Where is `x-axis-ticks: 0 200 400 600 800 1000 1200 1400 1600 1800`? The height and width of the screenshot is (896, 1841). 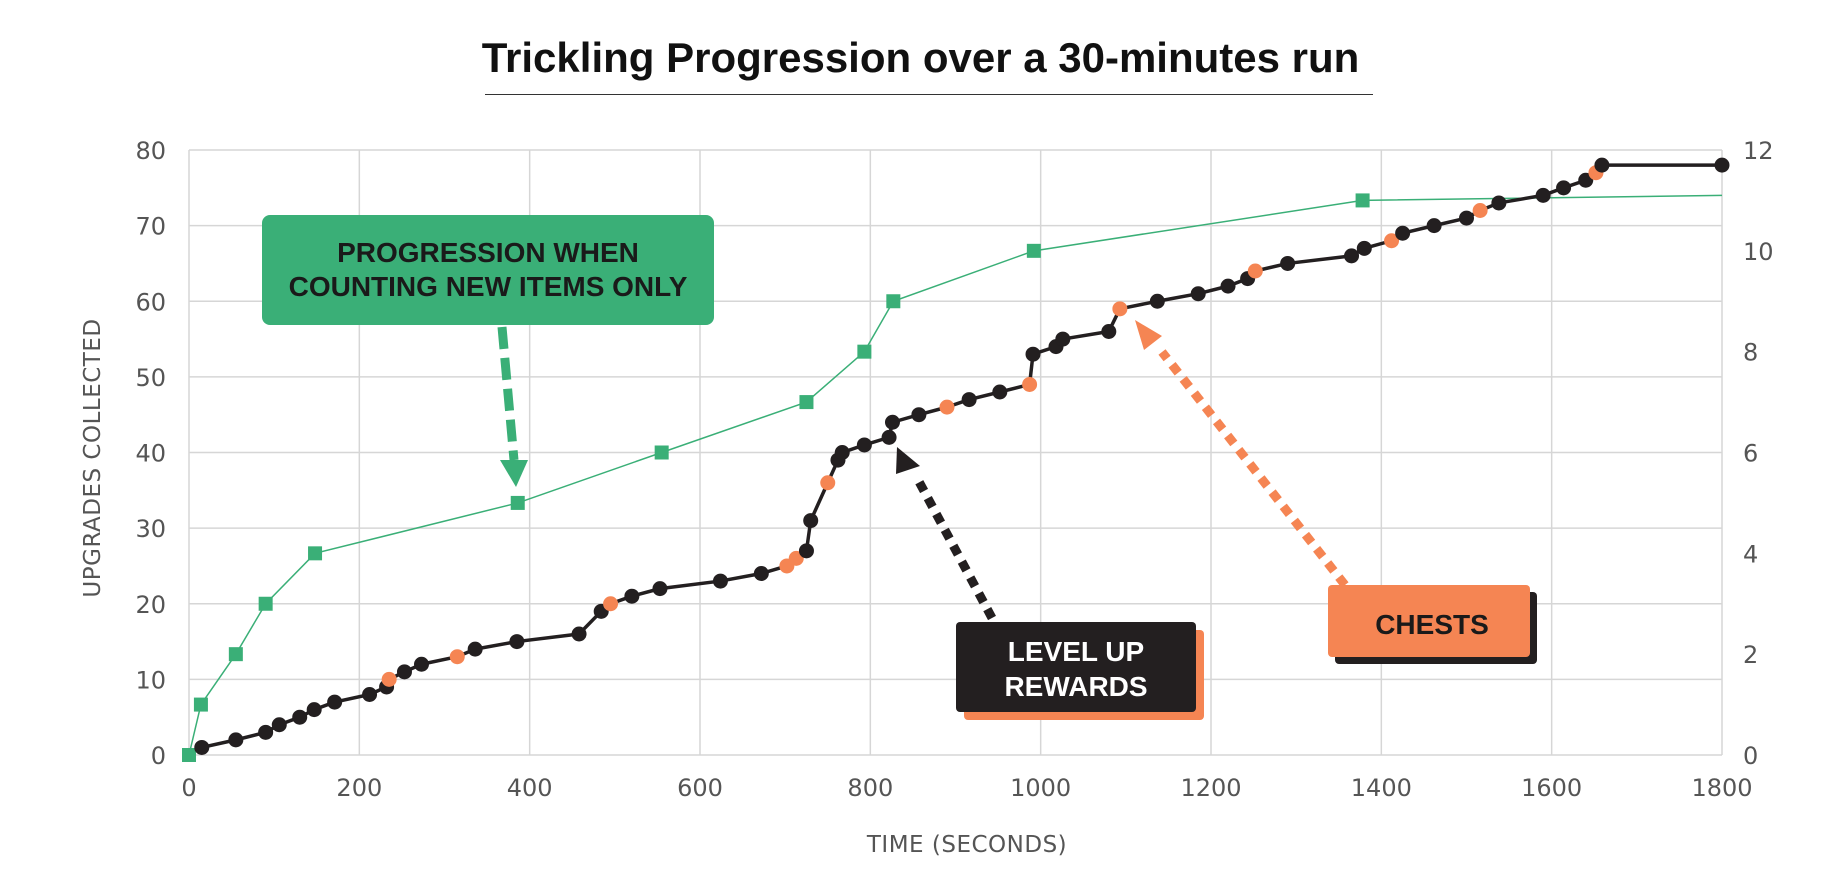
x-axis-ticks: 0 200 400 600 800 1000 1200 1400 1600 1800 is located at coordinates (966, 788).